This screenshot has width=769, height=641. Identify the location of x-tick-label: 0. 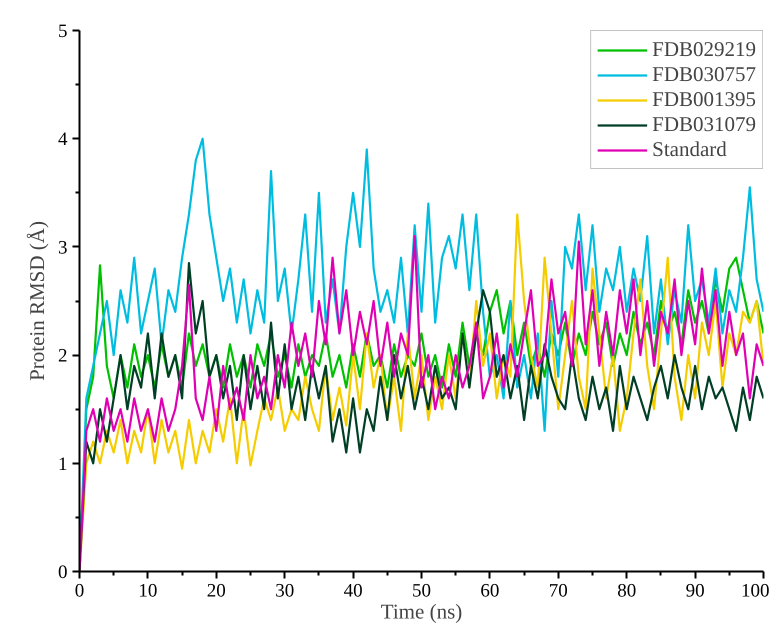
(79, 591).